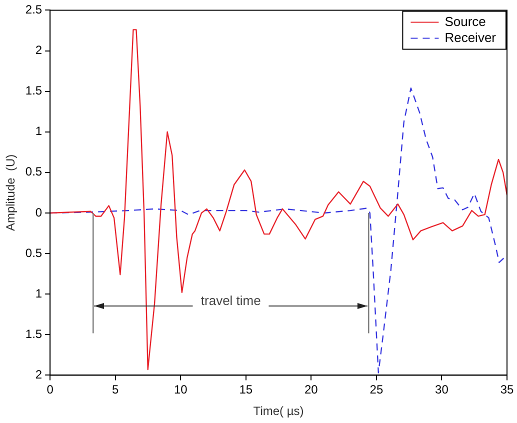  What do you see at coordinates (230, 300) in the screenshot?
I see `annotation: travel time` at bounding box center [230, 300].